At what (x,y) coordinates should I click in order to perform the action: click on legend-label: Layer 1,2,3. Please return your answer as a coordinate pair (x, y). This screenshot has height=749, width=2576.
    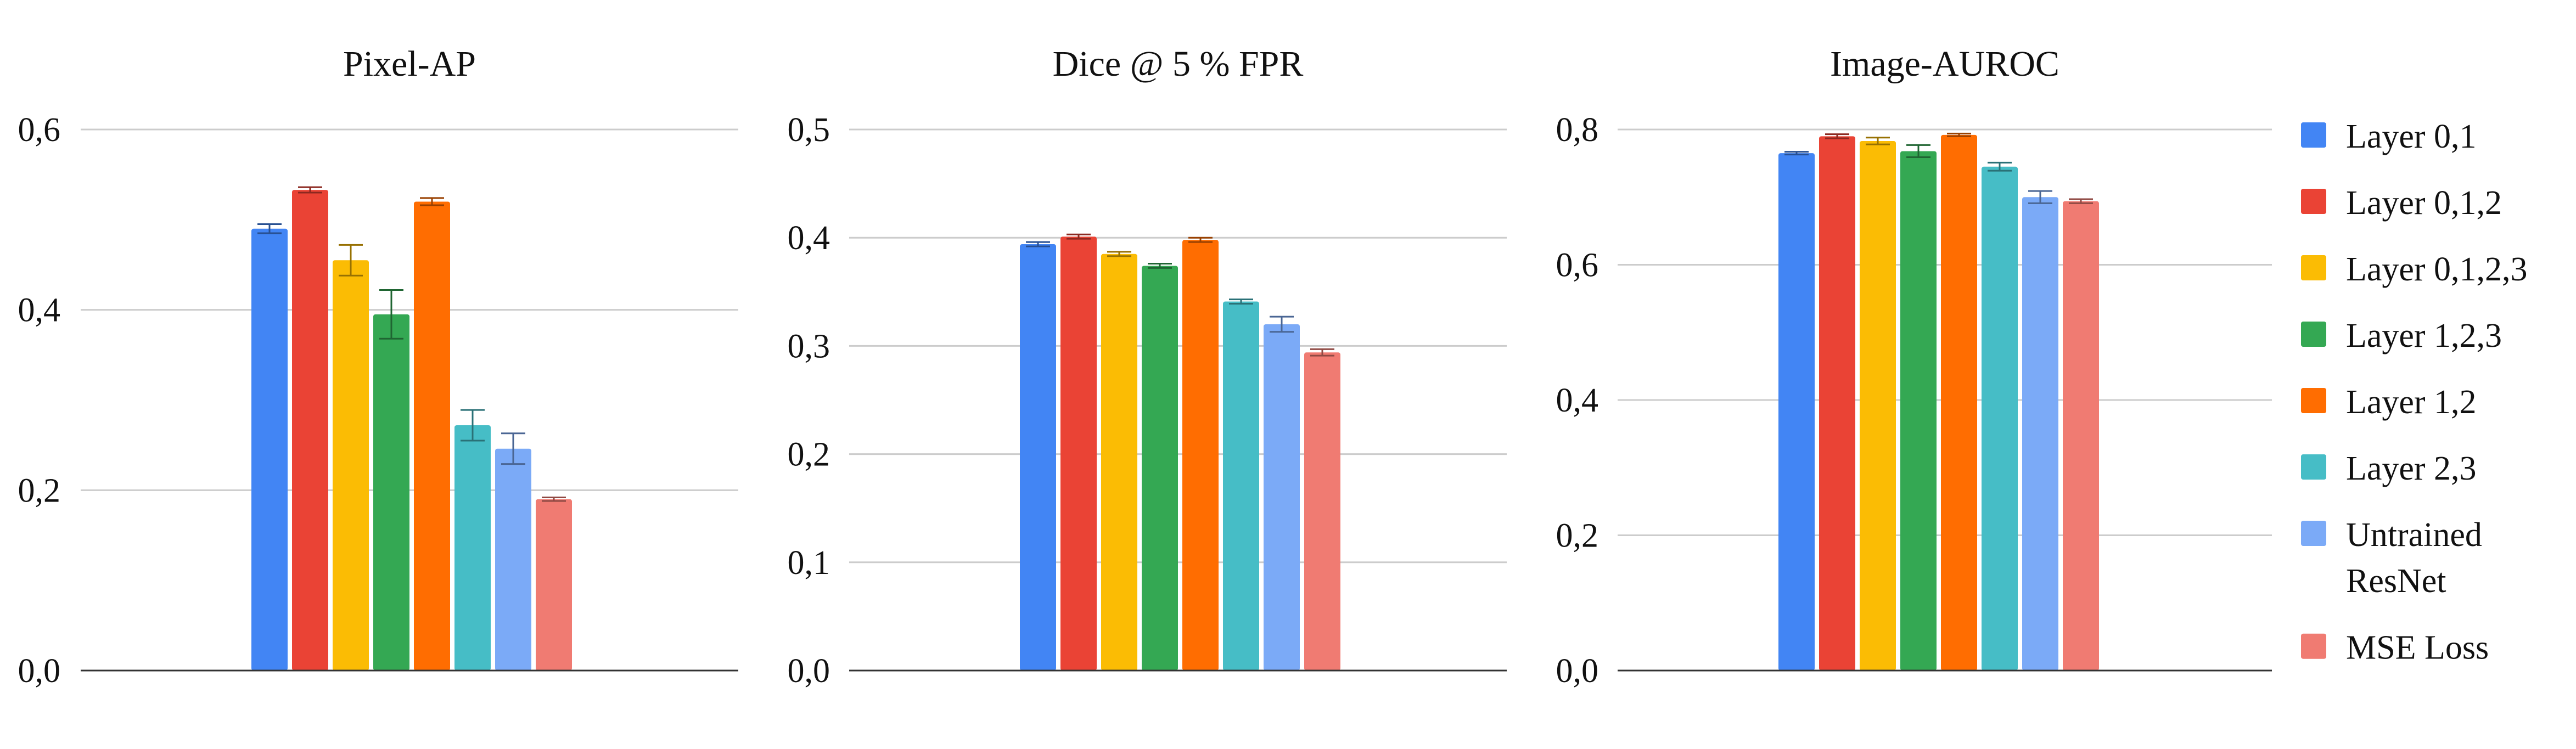
    Looking at the image, I should click on (2424, 336).